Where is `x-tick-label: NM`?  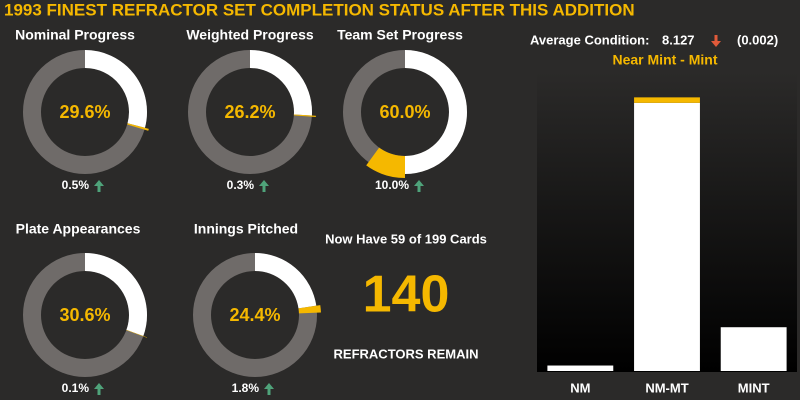
x-tick-label: NM is located at coordinates (580, 387).